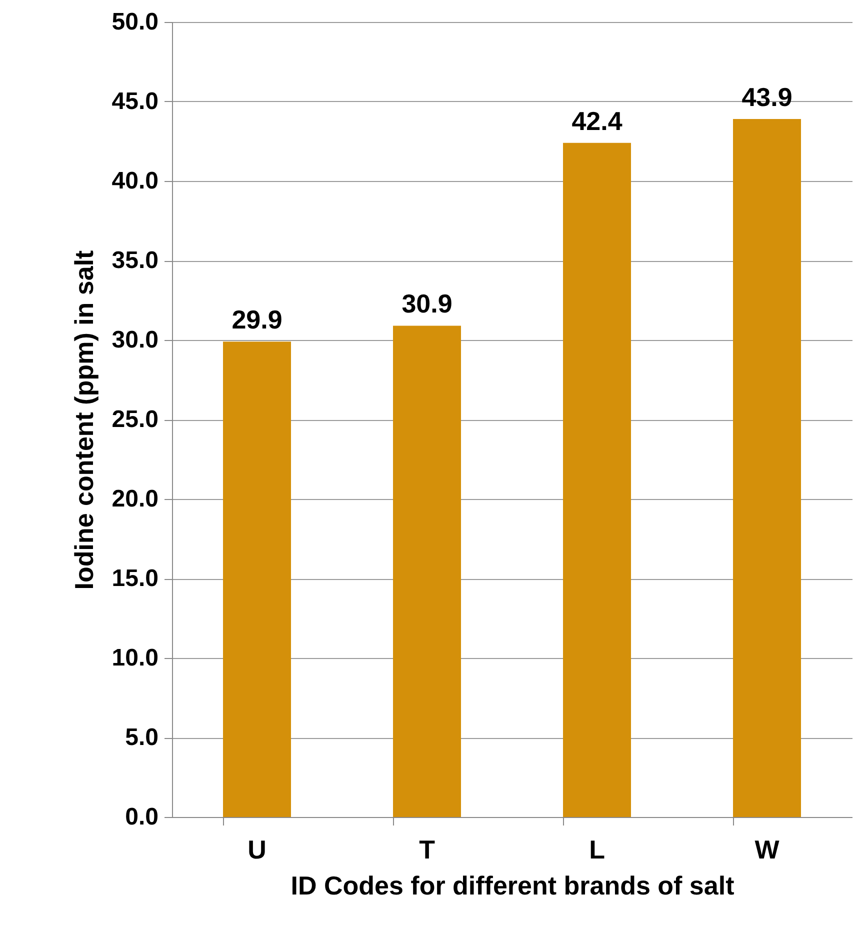 This screenshot has height=927, width=856. Describe the element at coordinates (135, 22) in the screenshot. I see `y-tick-label: 50.0` at that location.